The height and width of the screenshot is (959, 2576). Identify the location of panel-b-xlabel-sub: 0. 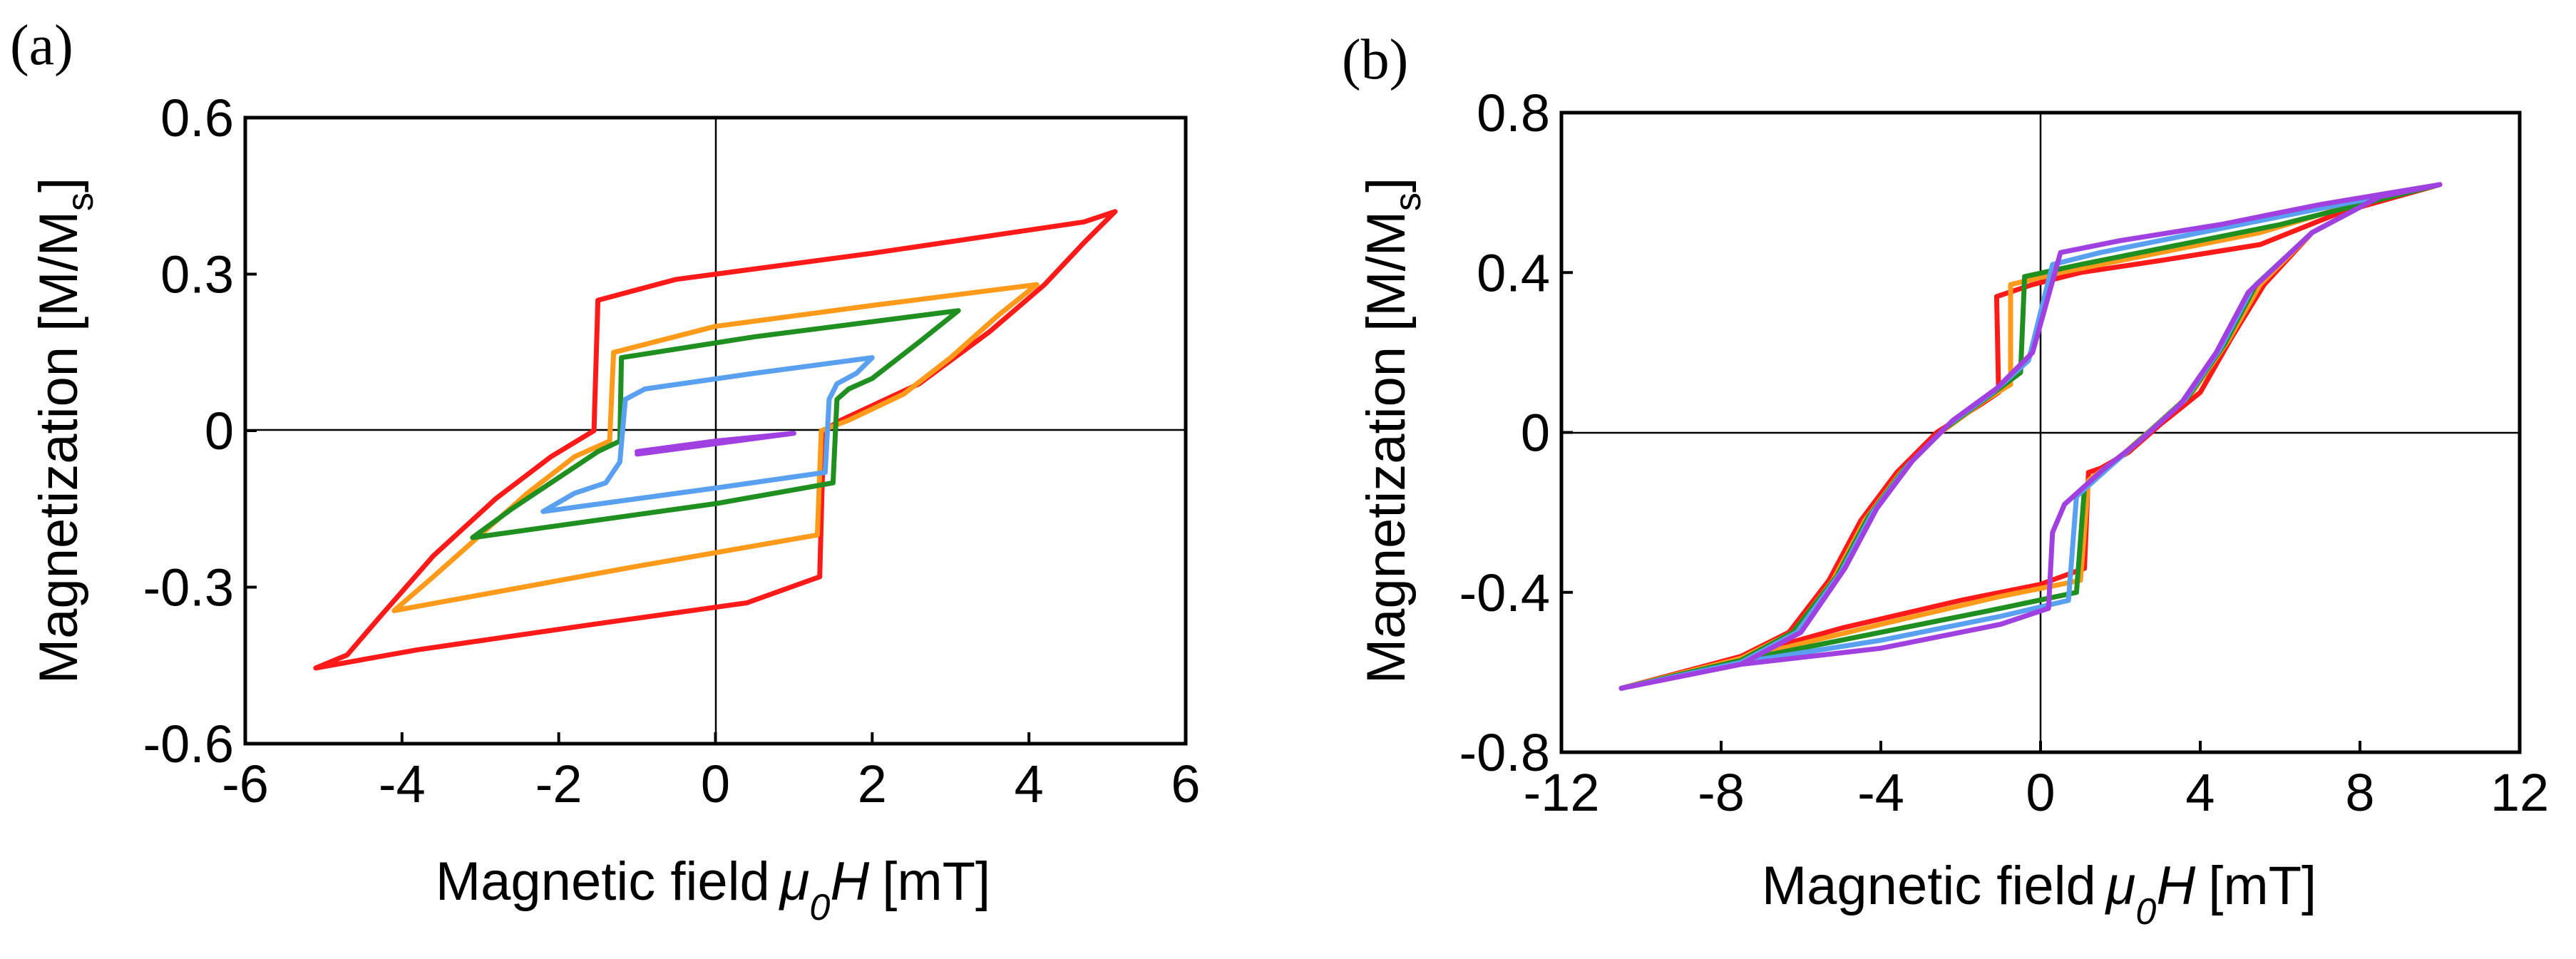
(2145, 912).